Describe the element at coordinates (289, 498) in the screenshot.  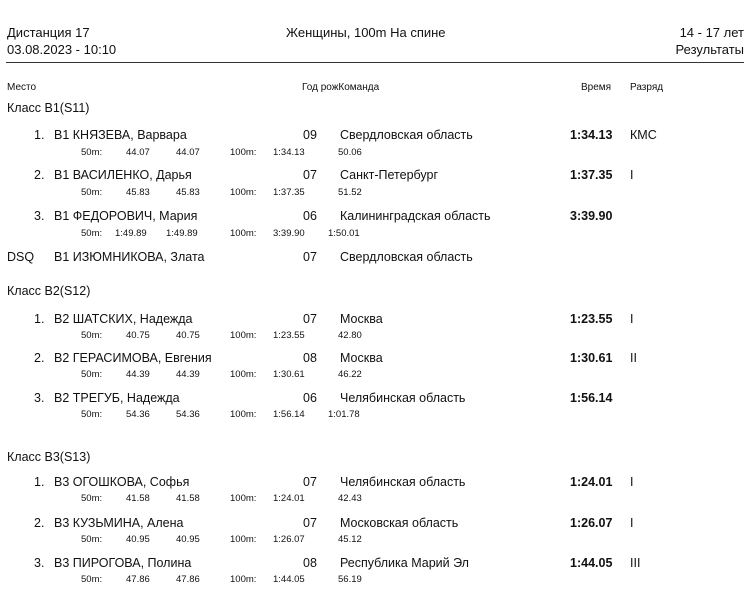
I see `split-100-time: 1:24.01` at that location.